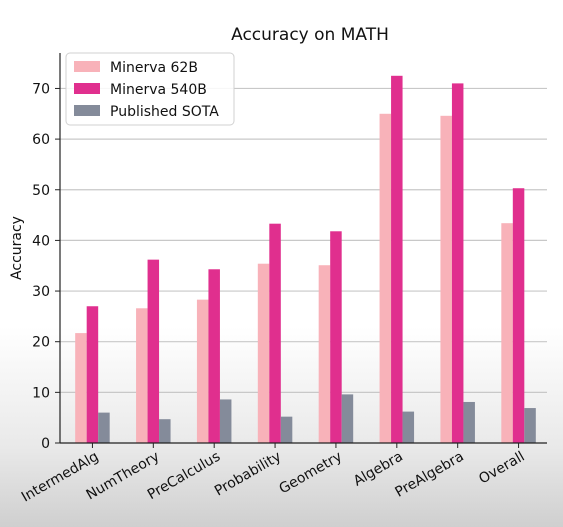  What do you see at coordinates (41, 191) in the screenshot?
I see `y-tick-label: 50` at bounding box center [41, 191].